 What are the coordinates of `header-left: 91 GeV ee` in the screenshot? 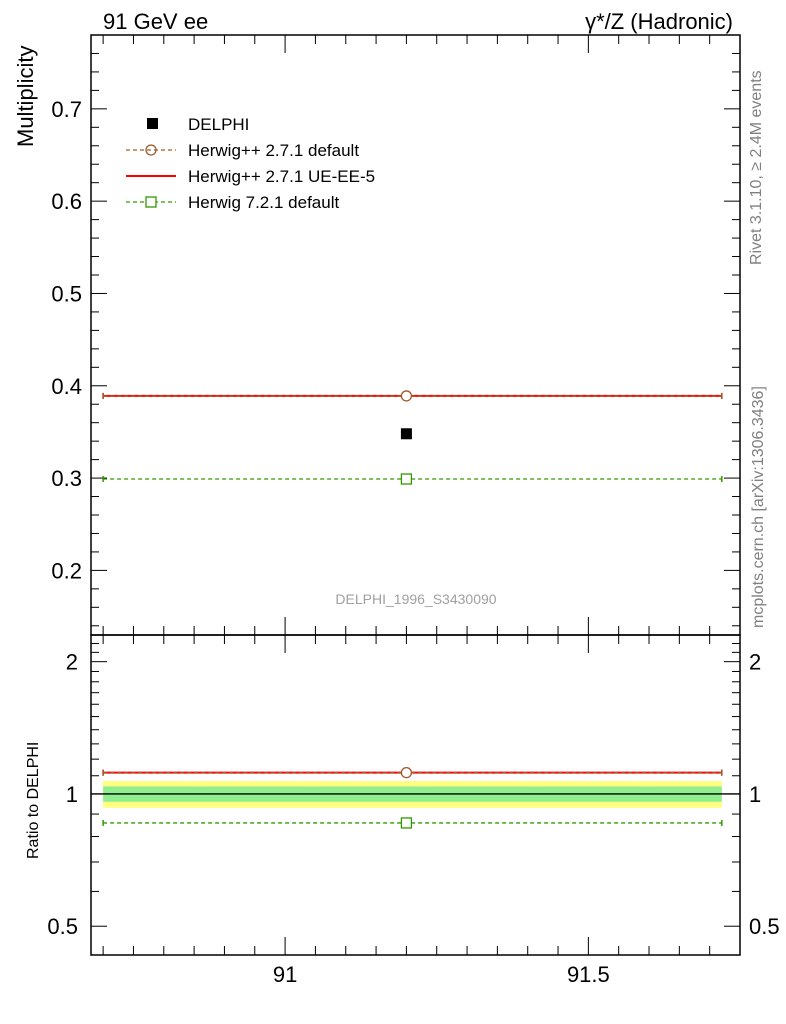 It's located at (155, 21).